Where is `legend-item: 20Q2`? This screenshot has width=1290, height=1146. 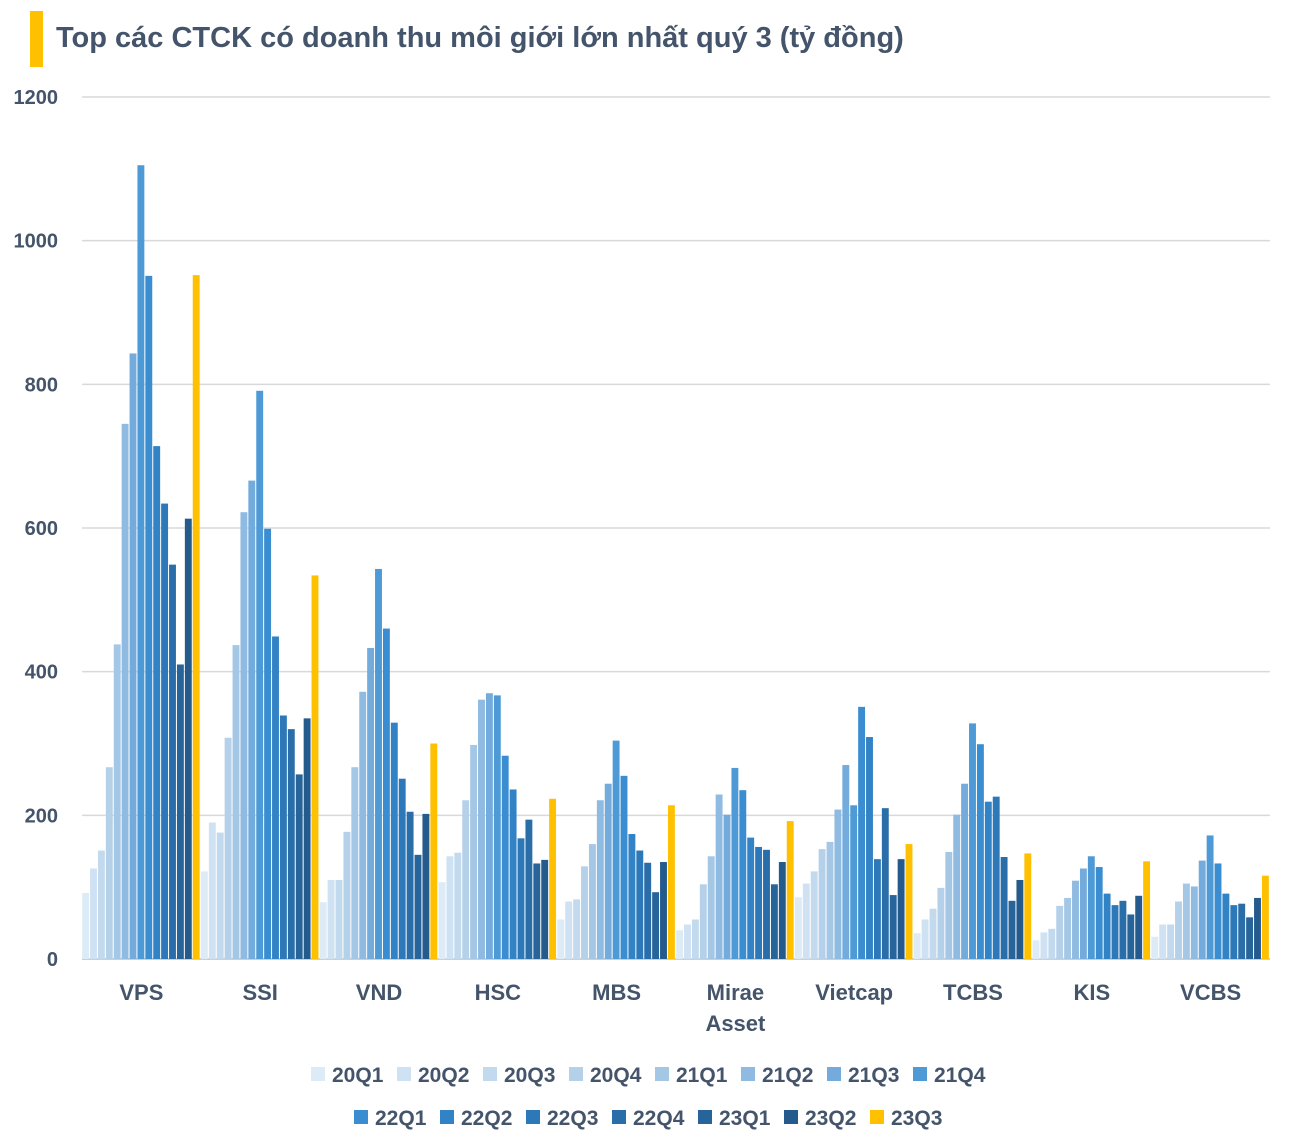
legend-item: 20Q2 is located at coordinates (433, 1075).